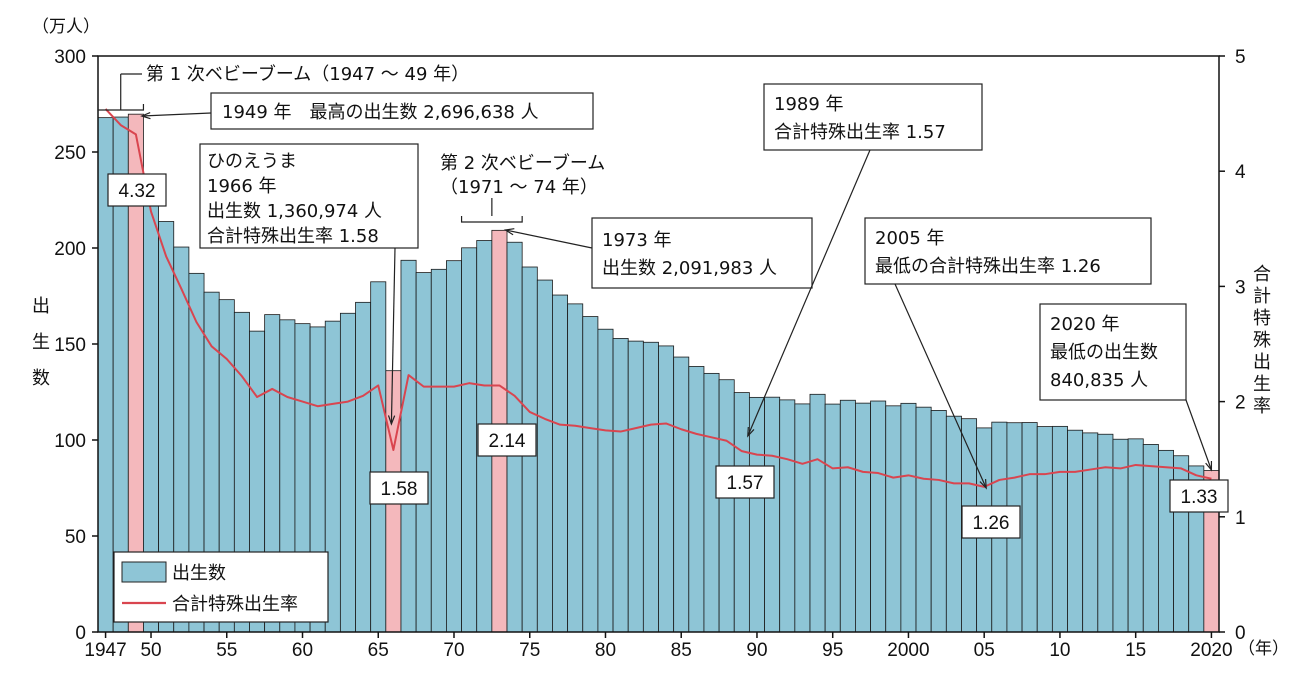  Describe the element at coordinates (544, 456) in the screenshot. I see `bar-1976` at that location.